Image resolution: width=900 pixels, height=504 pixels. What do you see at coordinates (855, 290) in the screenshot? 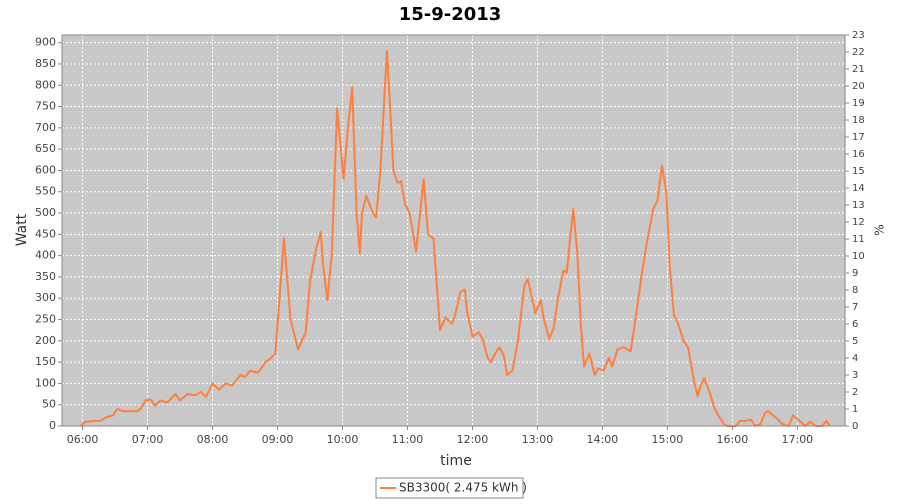
I see `y2-tick-label: 8` at bounding box center [855, 290].